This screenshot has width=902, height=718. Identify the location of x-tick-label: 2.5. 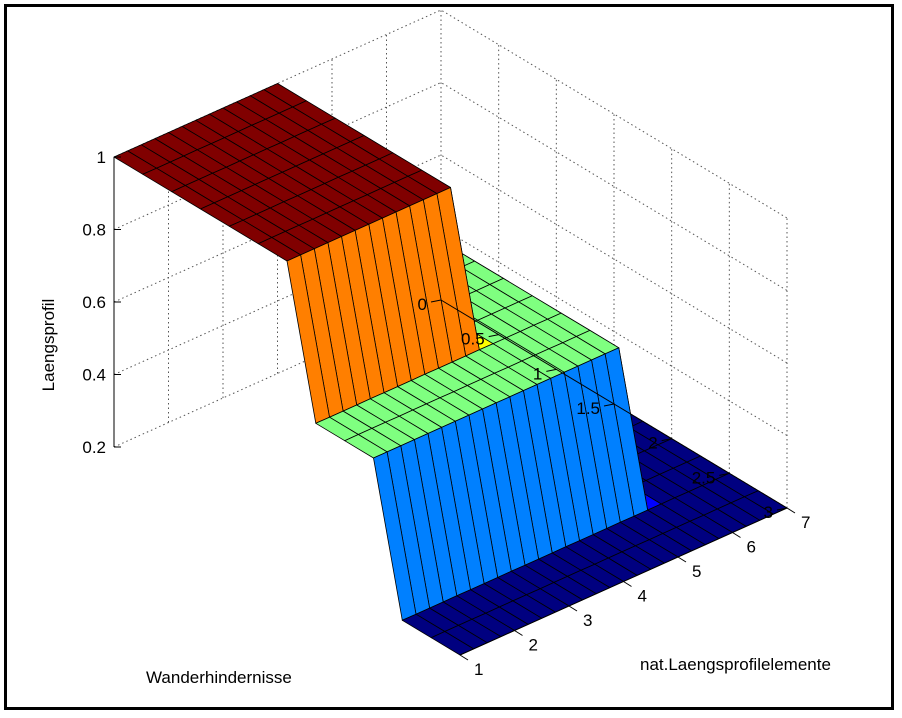
(704, 477).